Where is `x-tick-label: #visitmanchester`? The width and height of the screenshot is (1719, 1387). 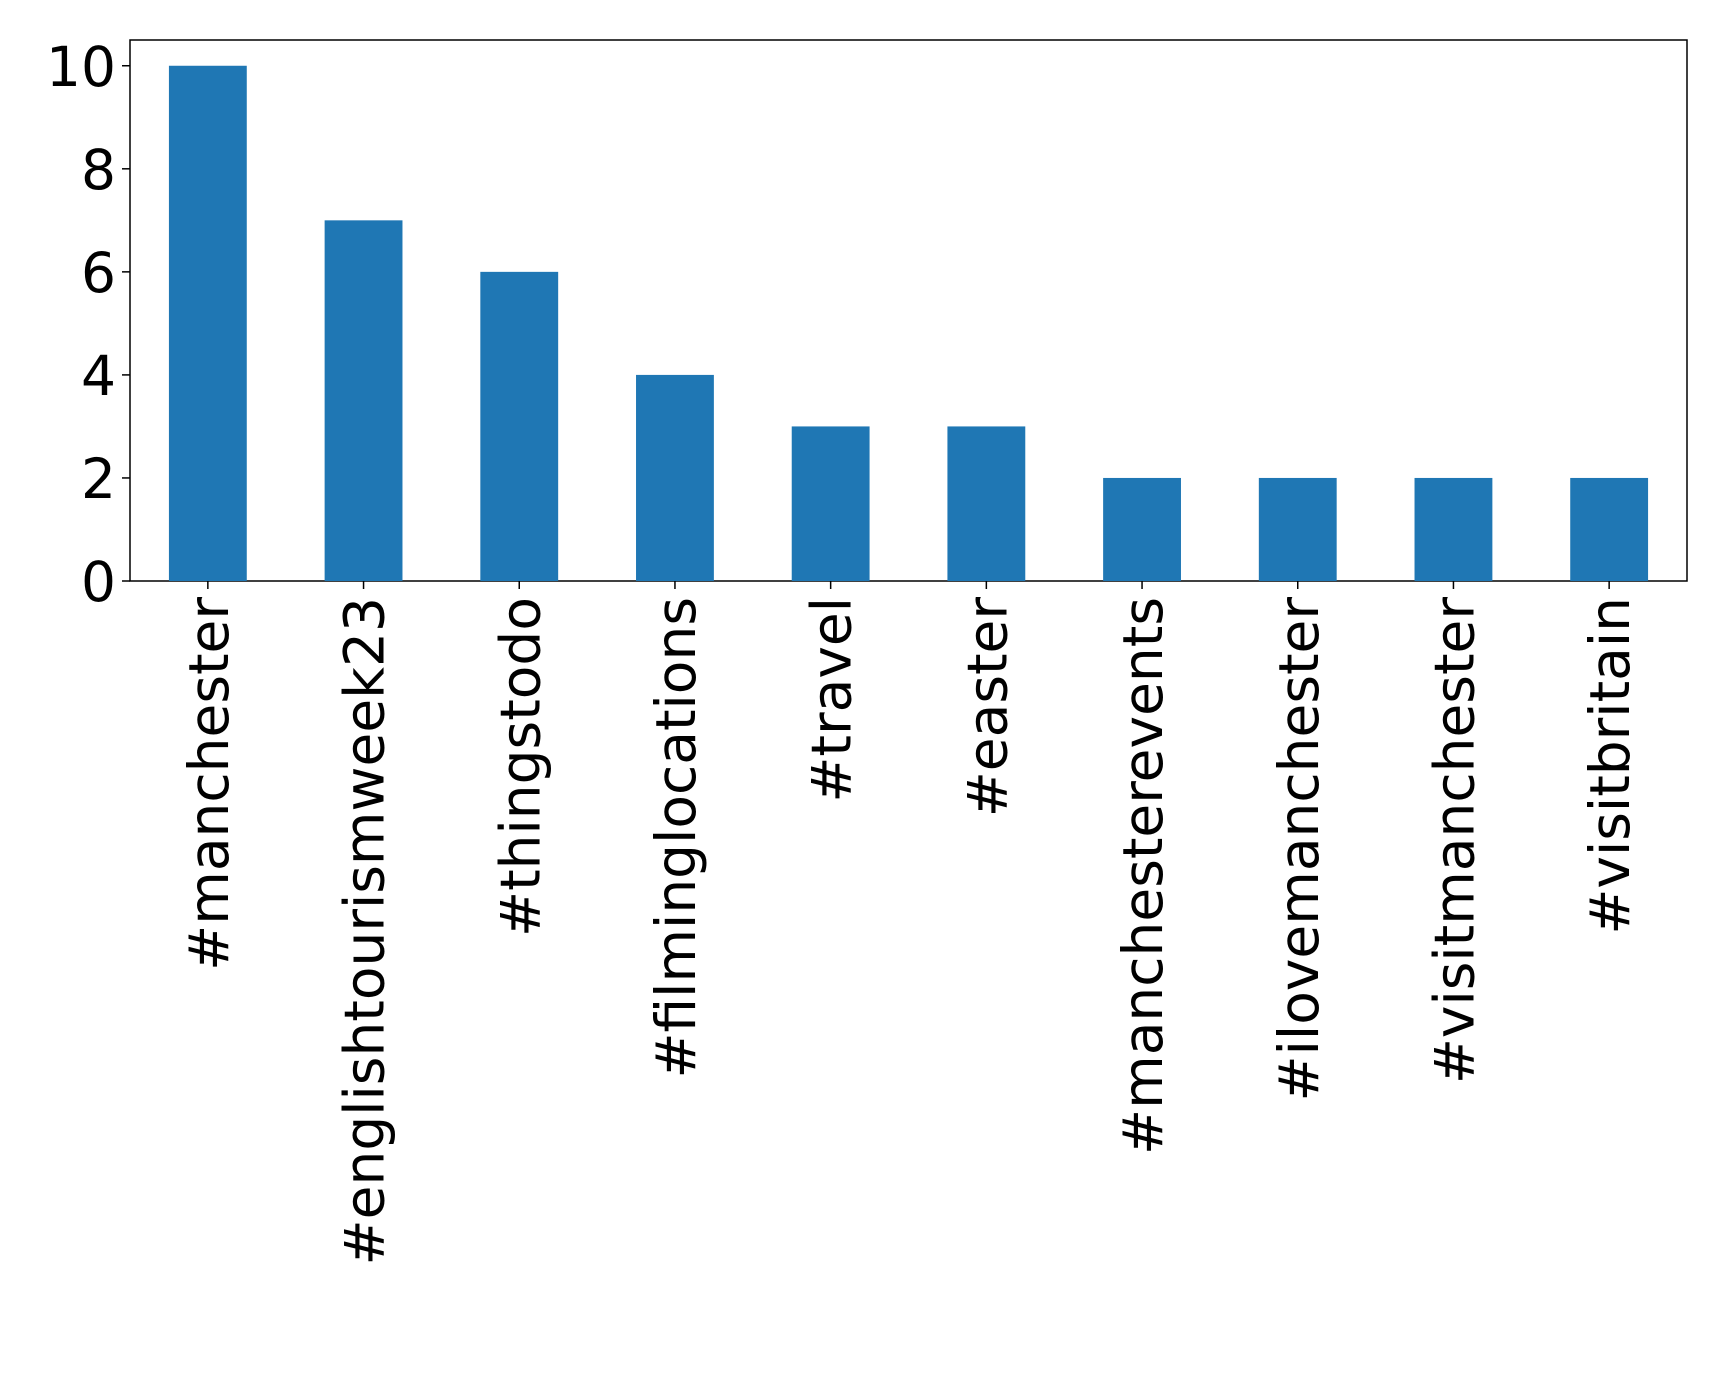 x-tick-label: #visitmanchester is located at coordinates (1454, 841).